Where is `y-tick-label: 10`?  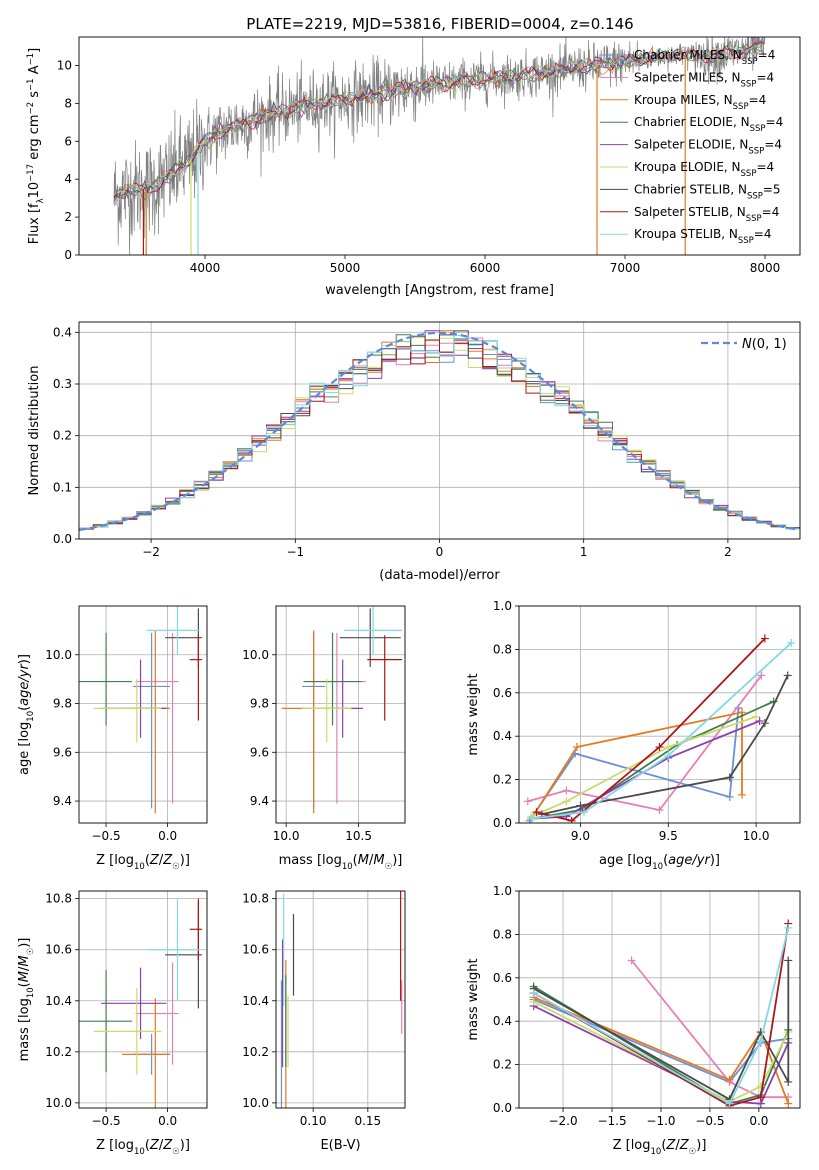
y-tick-label: 10 is located at coordinates (64, 65).